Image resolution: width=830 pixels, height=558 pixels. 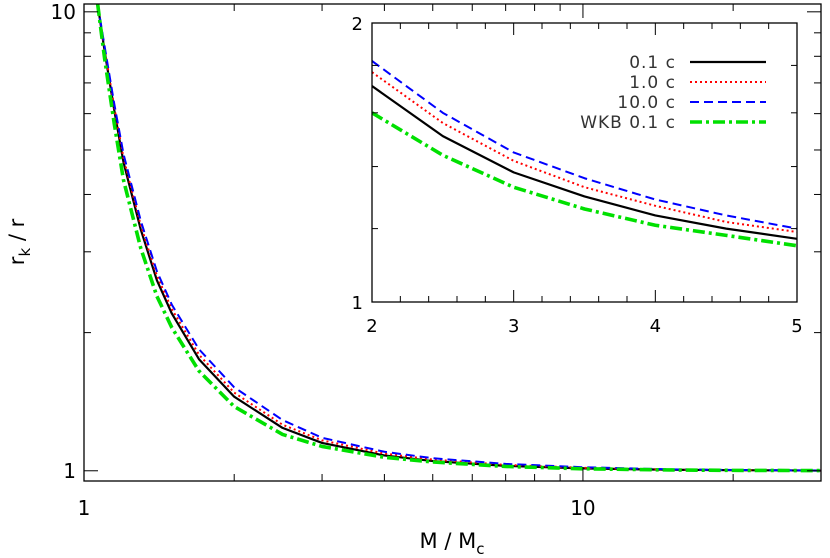 I want to click on inset-x-tick-label: 2, so click(x=371, y=326).